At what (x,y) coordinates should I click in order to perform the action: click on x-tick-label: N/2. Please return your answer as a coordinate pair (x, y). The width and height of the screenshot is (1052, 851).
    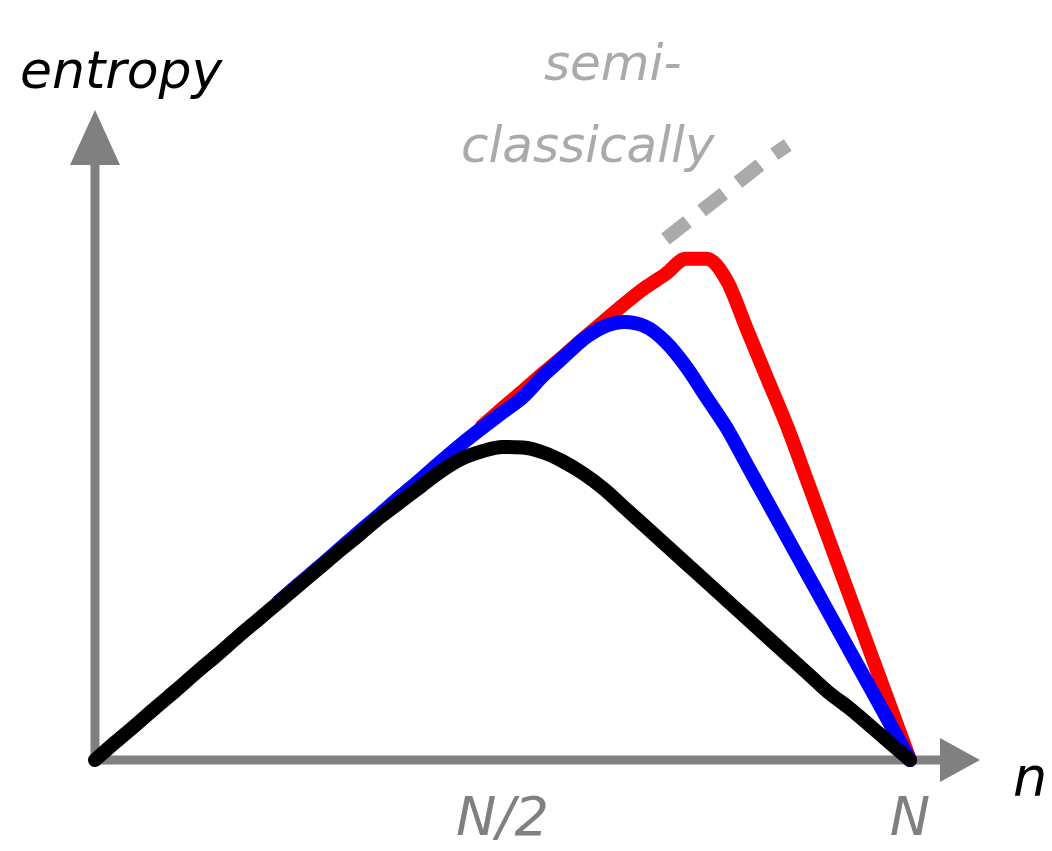
    Looking at the image, I should click on (502, 816).